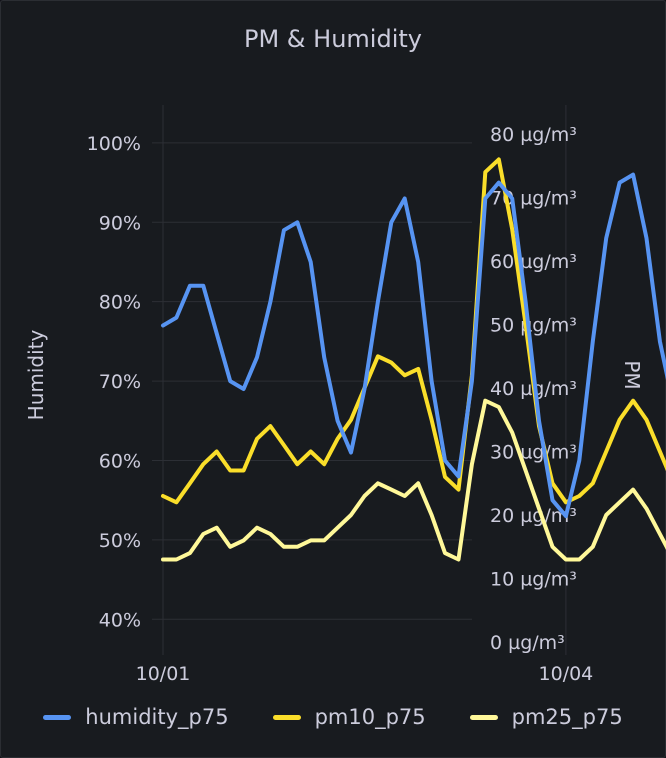 The image size is (666, 758). I want to click on right-tick-label: 0 µg/m³, so click(527, 643).